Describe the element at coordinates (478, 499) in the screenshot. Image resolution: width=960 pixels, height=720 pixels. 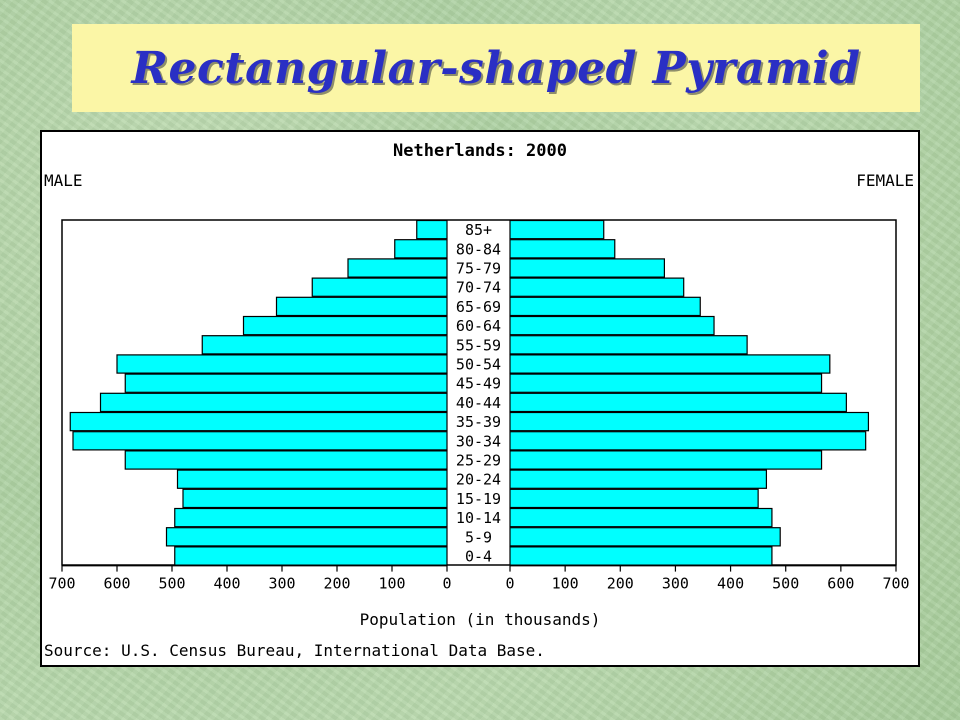
I see `age-group-label: 15-19` at that location.